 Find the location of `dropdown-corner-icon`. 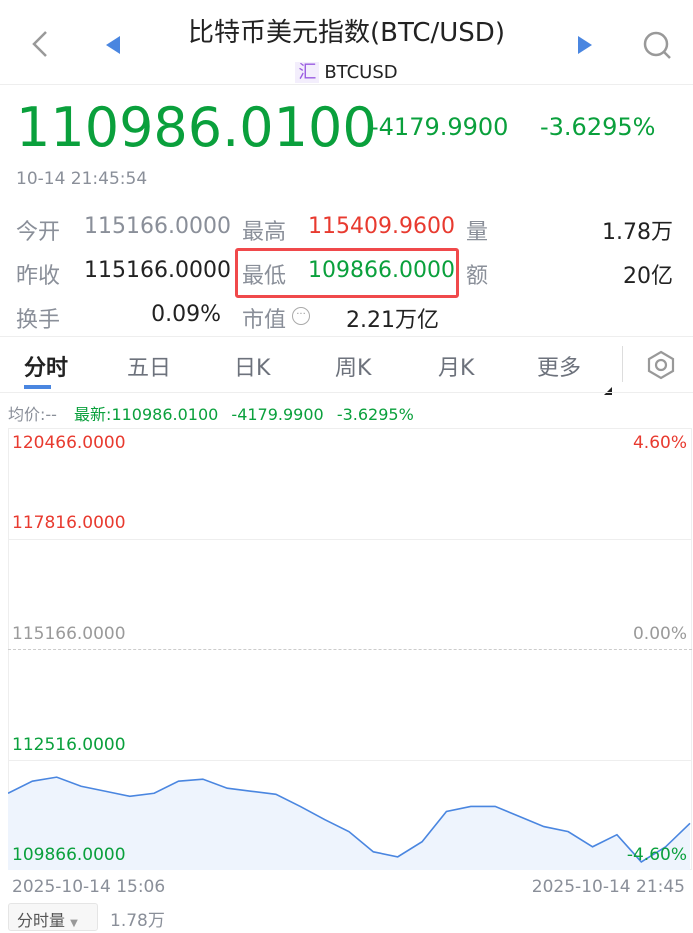

dropdown-corner-icon is located at coordinates (608, 389).